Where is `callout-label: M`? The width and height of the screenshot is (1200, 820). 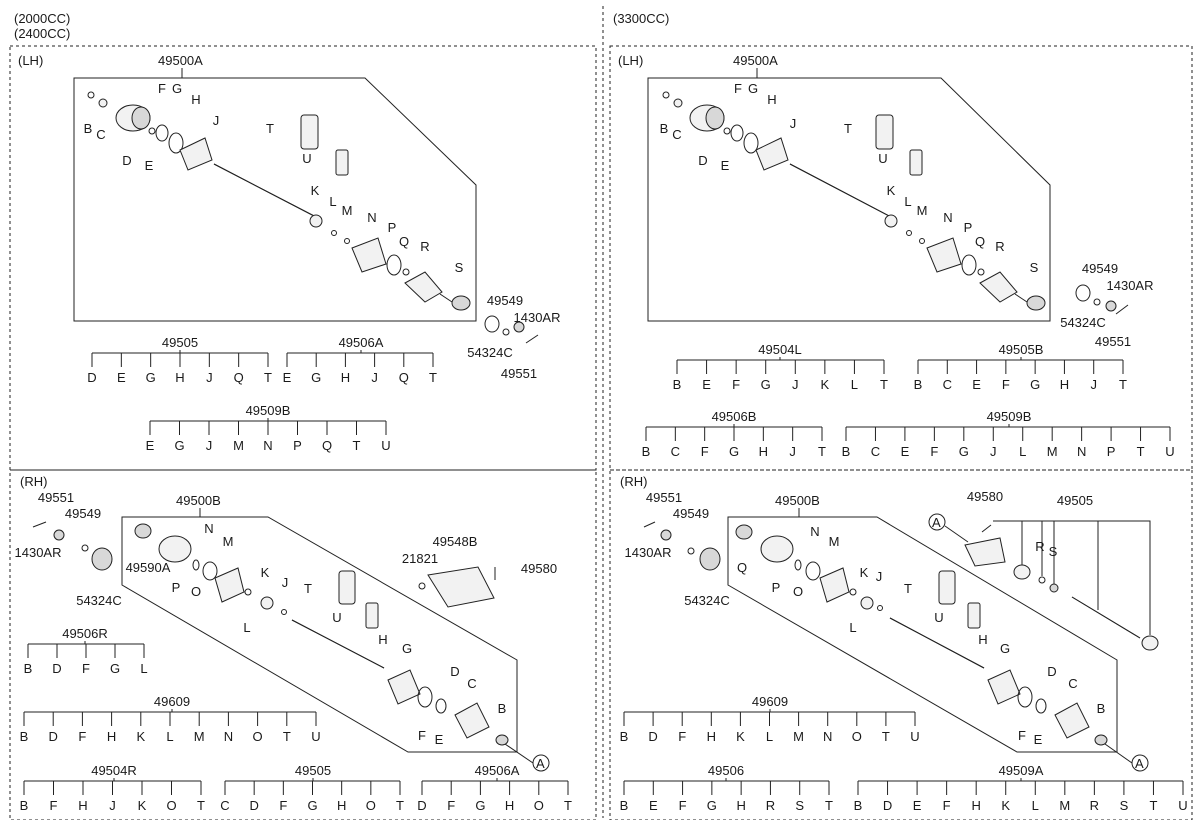 callout-label: M is located at coordinates (228, 541).